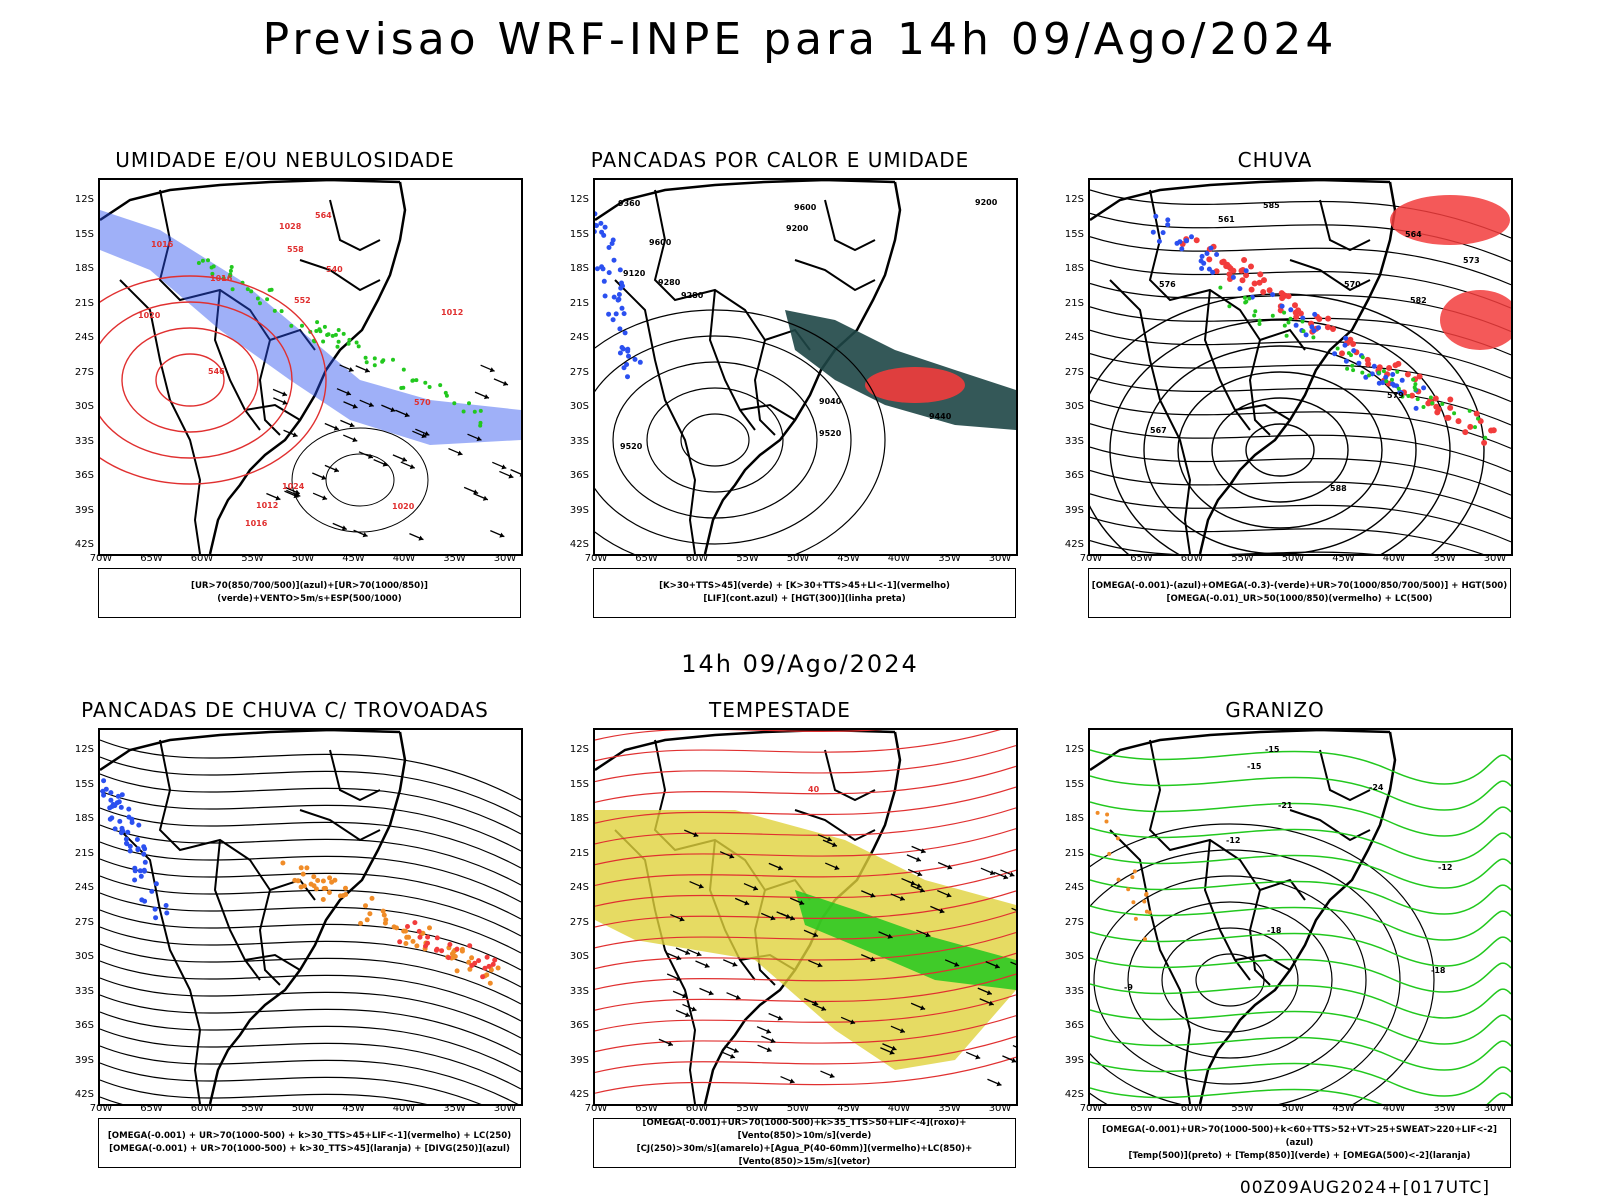 The image size is (1600, 1200). I want to click on temp500-contour, so click(1230, 980).